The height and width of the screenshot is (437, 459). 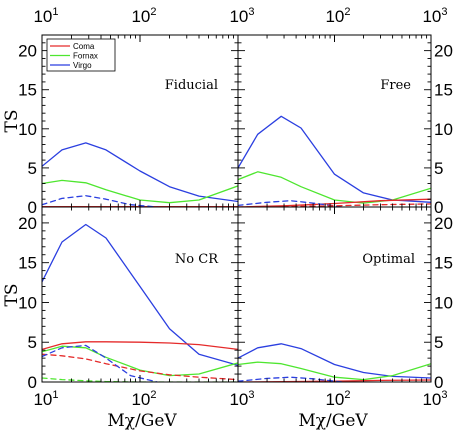 What do you see at coordinates (191, 85) in the screenshot?
I see `panel-label: Fiducial` at bounding box center [191, 85].